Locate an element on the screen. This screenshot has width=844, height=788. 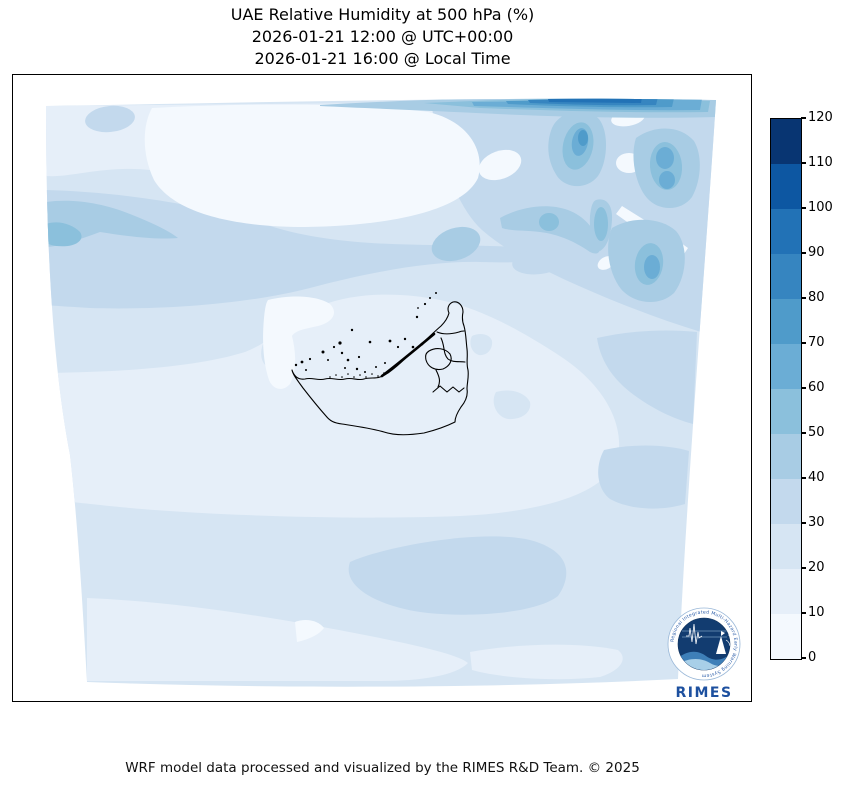
colorbar-tick-label: 70 is located at coordinates (816, 342).